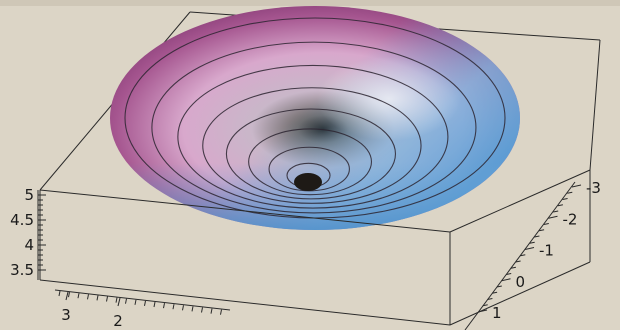 This screenshot has width=620, height=330. I want to click on tick-label: 3, so click(66, 315).